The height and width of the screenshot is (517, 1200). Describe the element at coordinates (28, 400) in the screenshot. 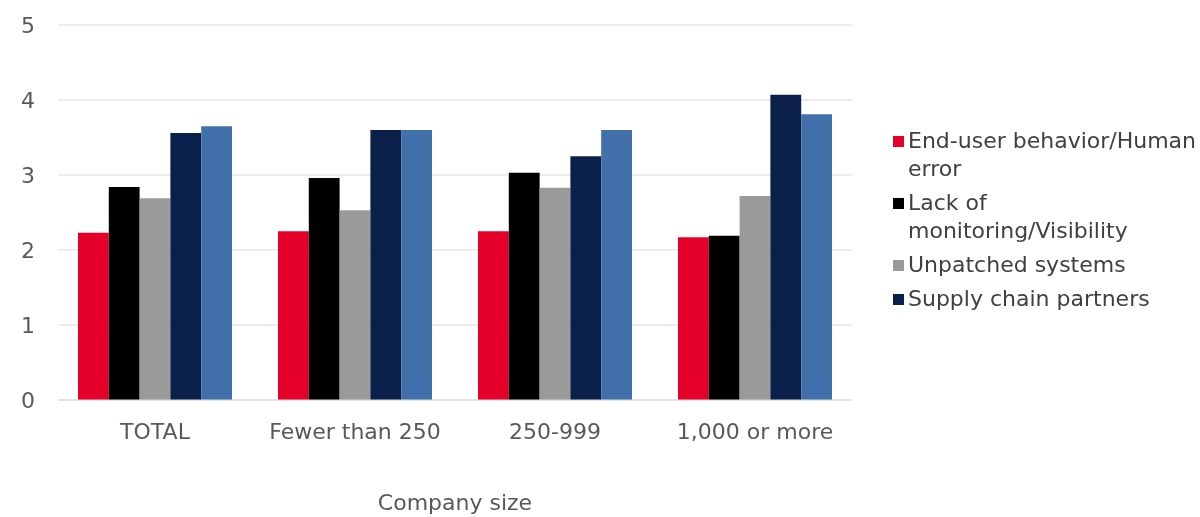

I see `y-tick-label: 0` at that location.